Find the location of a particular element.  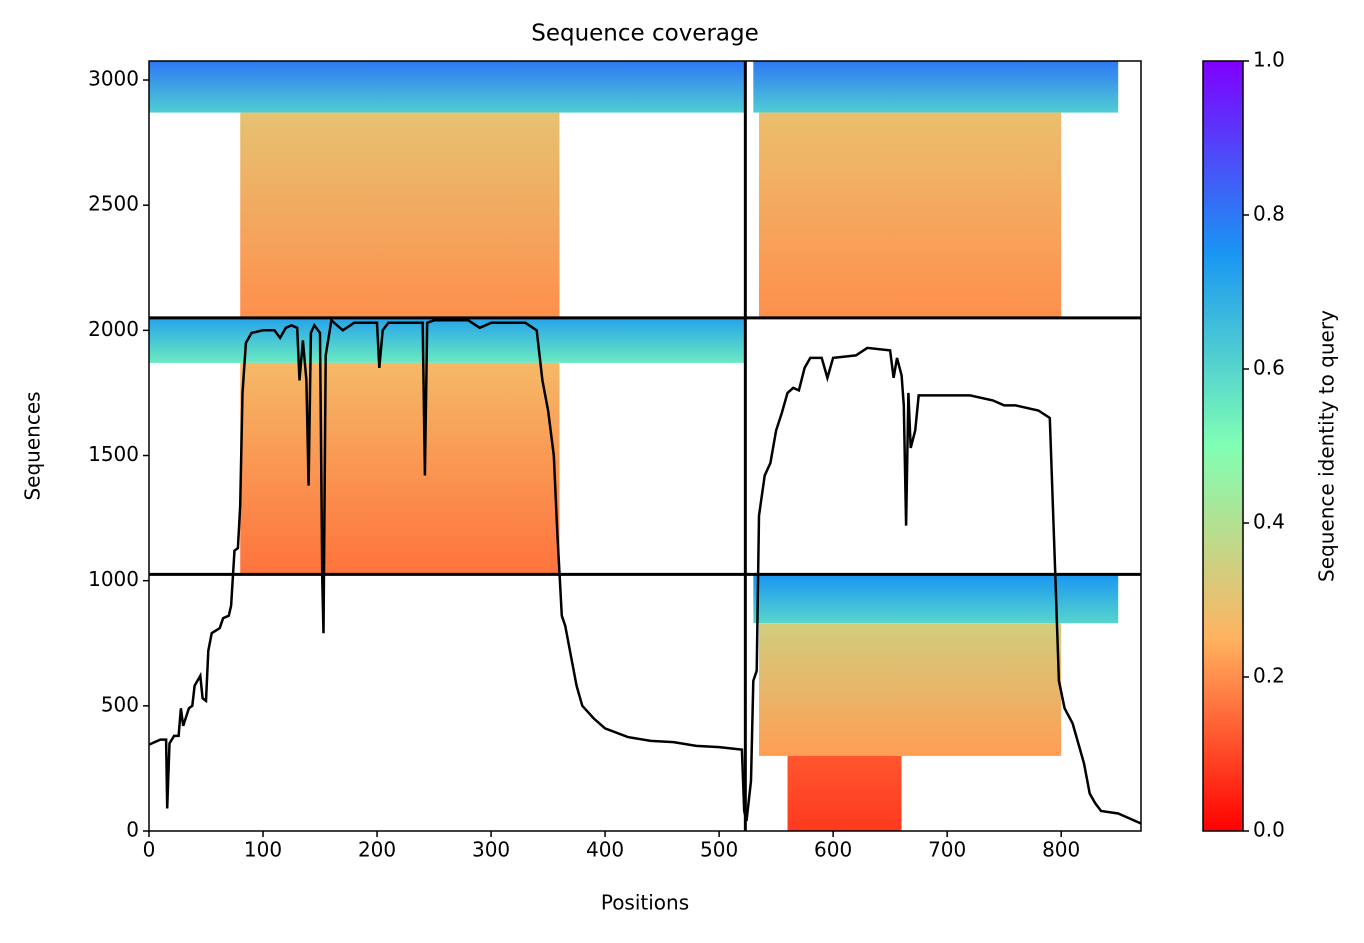

colorbar-label: Sequence identity to query is located at coordinates (1327, 446).